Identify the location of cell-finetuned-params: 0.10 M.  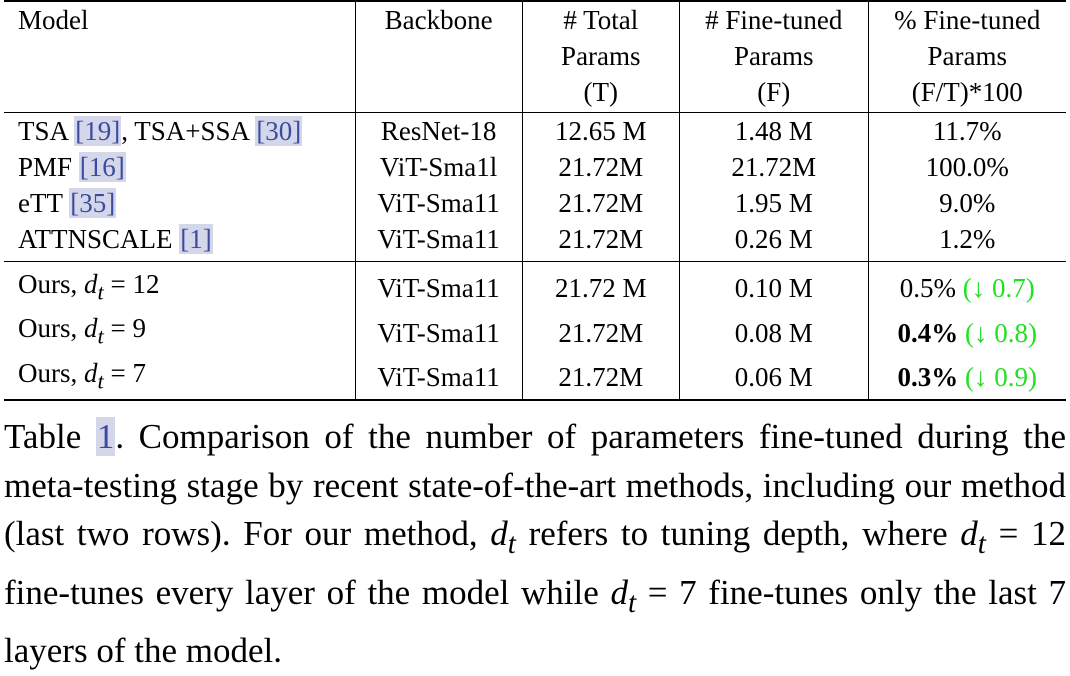
(773, 286).